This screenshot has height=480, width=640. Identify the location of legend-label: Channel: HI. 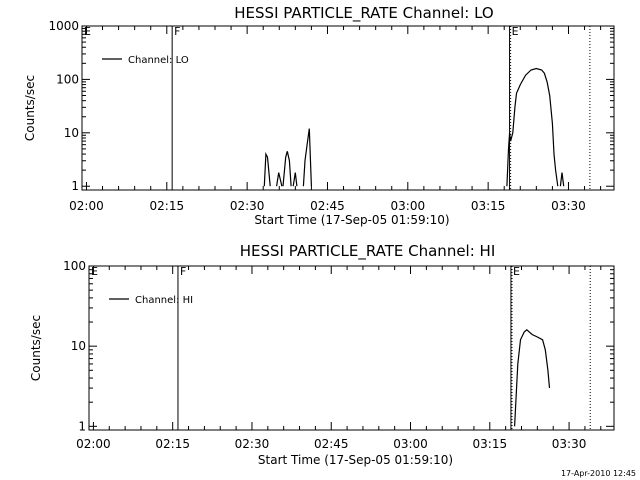
(164, 300).